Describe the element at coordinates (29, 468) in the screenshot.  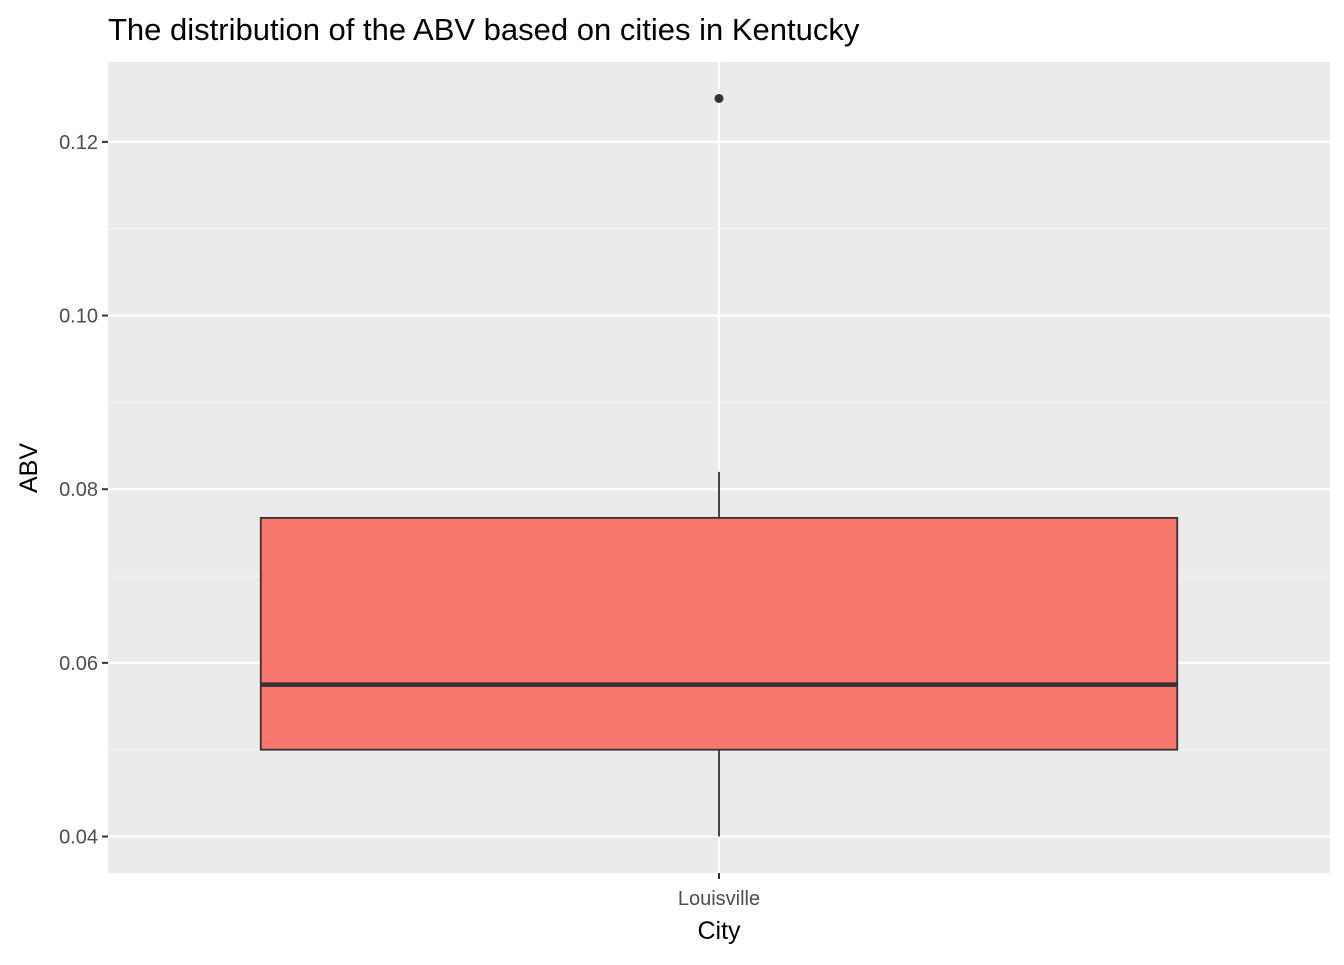
I see `y-axis-title: ABV` at that location.